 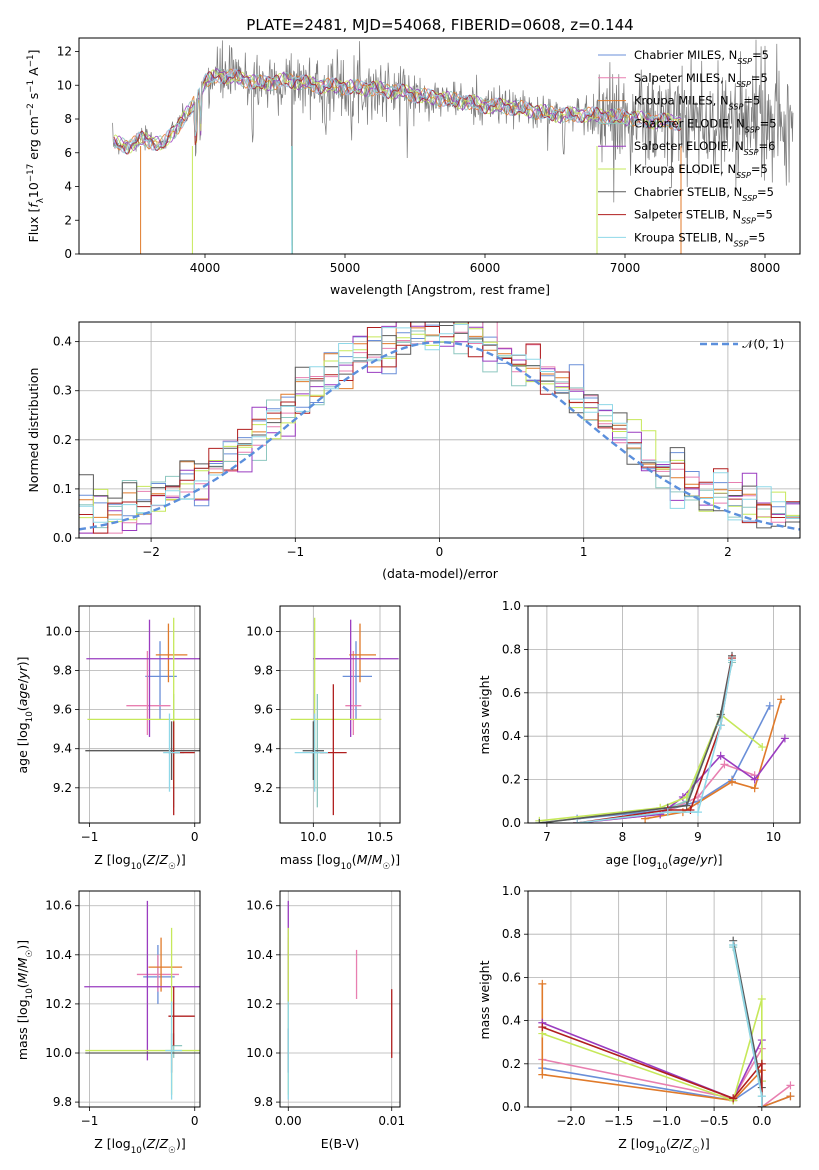 I want to click on legend-label: Salpeter ELODIE, NSSP=6, so click(x=704, y=148).